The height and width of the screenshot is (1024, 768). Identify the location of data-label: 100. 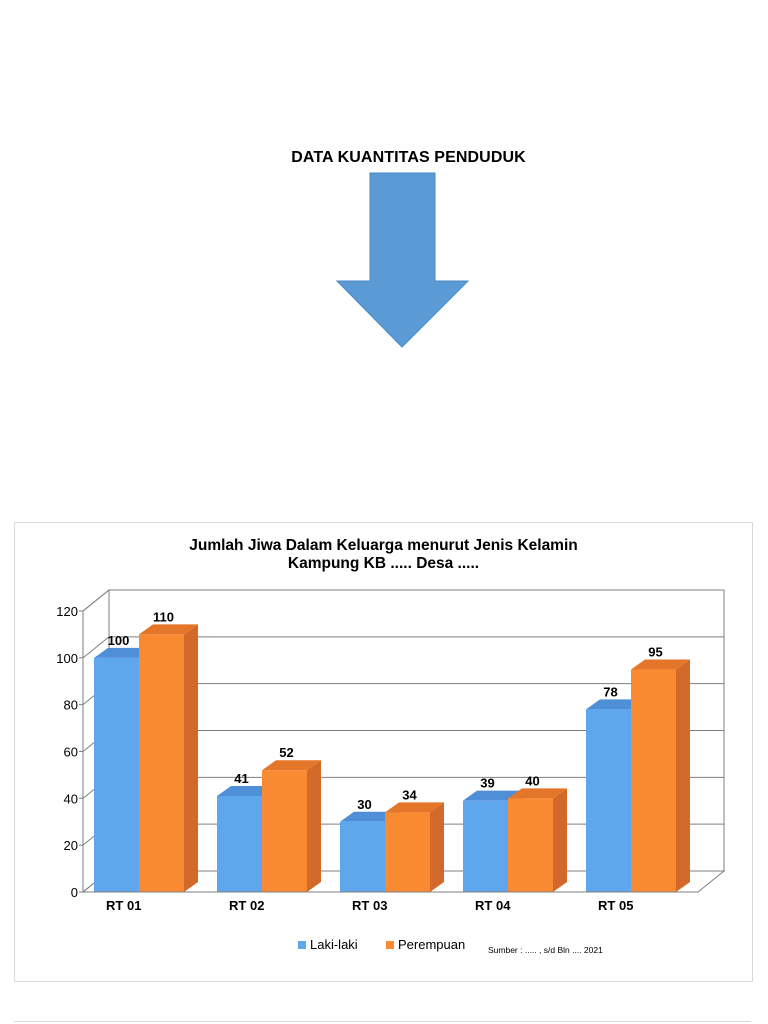
(119, 640).